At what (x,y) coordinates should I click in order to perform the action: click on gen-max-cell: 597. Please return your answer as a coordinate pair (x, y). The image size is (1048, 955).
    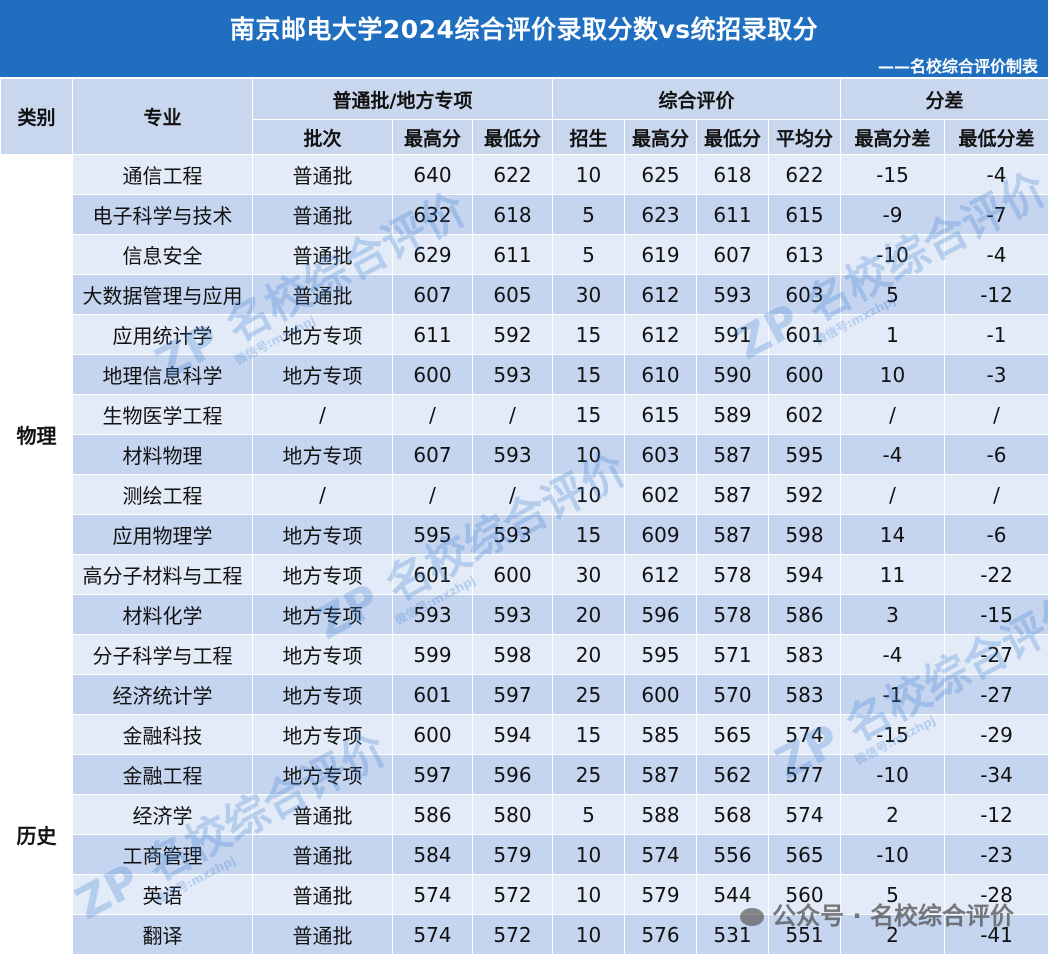
    Looking at the image, I should click on (433, 775).